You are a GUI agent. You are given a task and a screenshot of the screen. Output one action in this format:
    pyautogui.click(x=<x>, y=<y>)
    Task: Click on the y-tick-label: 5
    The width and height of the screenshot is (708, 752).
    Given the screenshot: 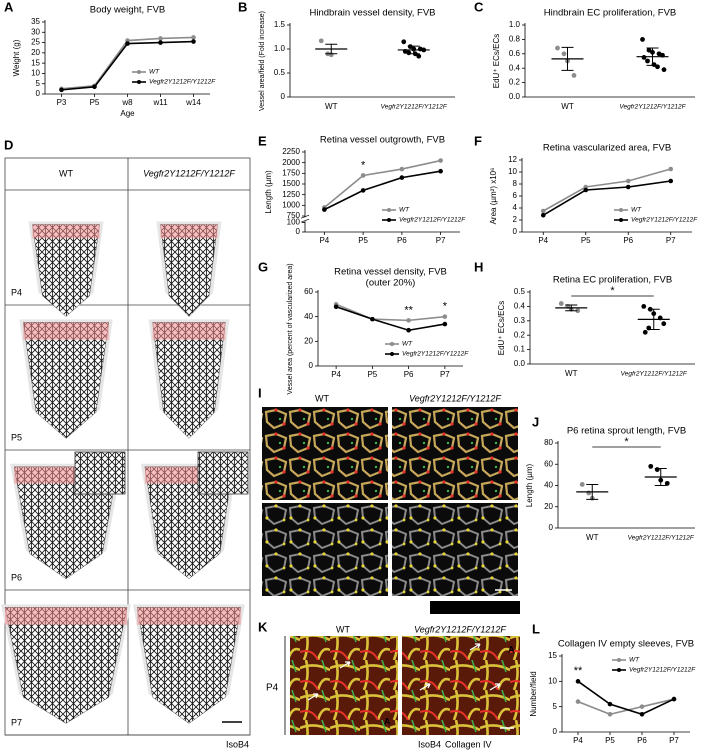 What is the action you would take?
    pyautogui.click(x=555, y=706)
    